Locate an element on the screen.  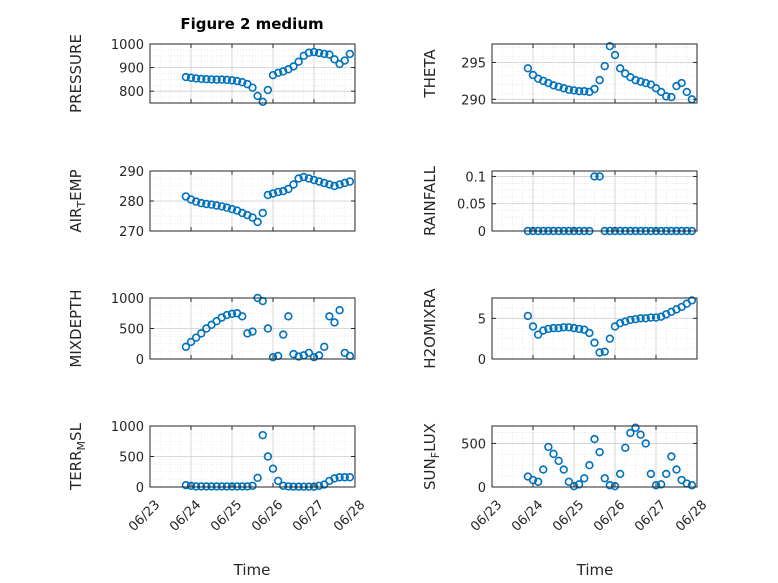
y-tick-label: 290 is located at coordinates (131, 172).